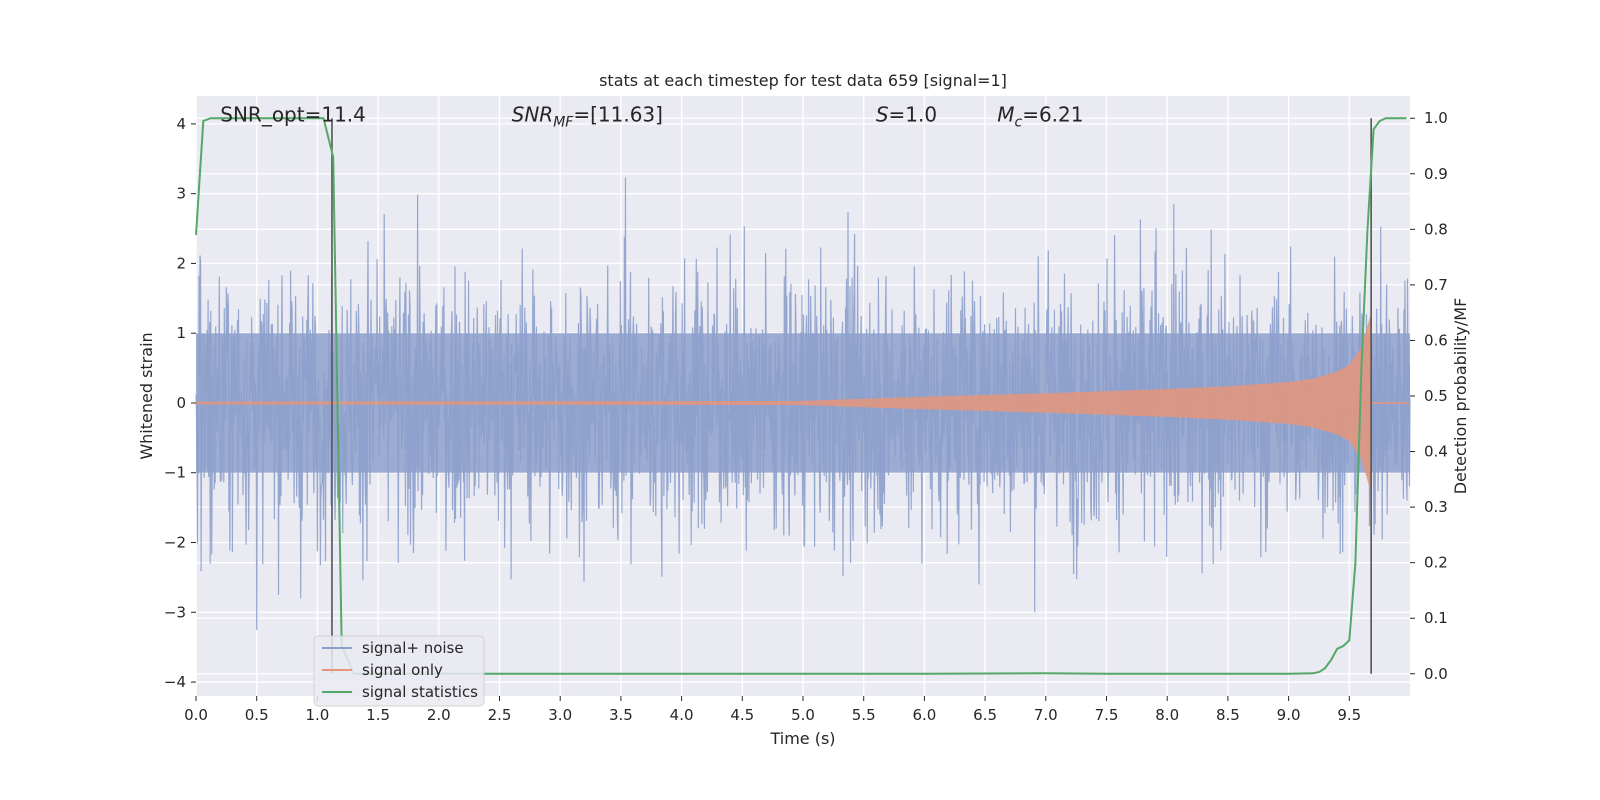 This screenshot has width=1600, height=800. What do you see at coordinates (181, 124) in the screenshot?
I see `y-tick-label: 4` at bounding box center [181, 124].